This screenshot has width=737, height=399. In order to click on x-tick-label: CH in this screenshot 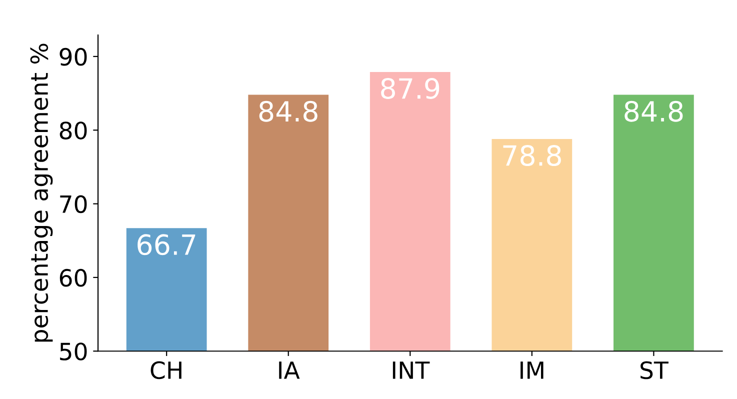, I will do `click(166, 370)`.